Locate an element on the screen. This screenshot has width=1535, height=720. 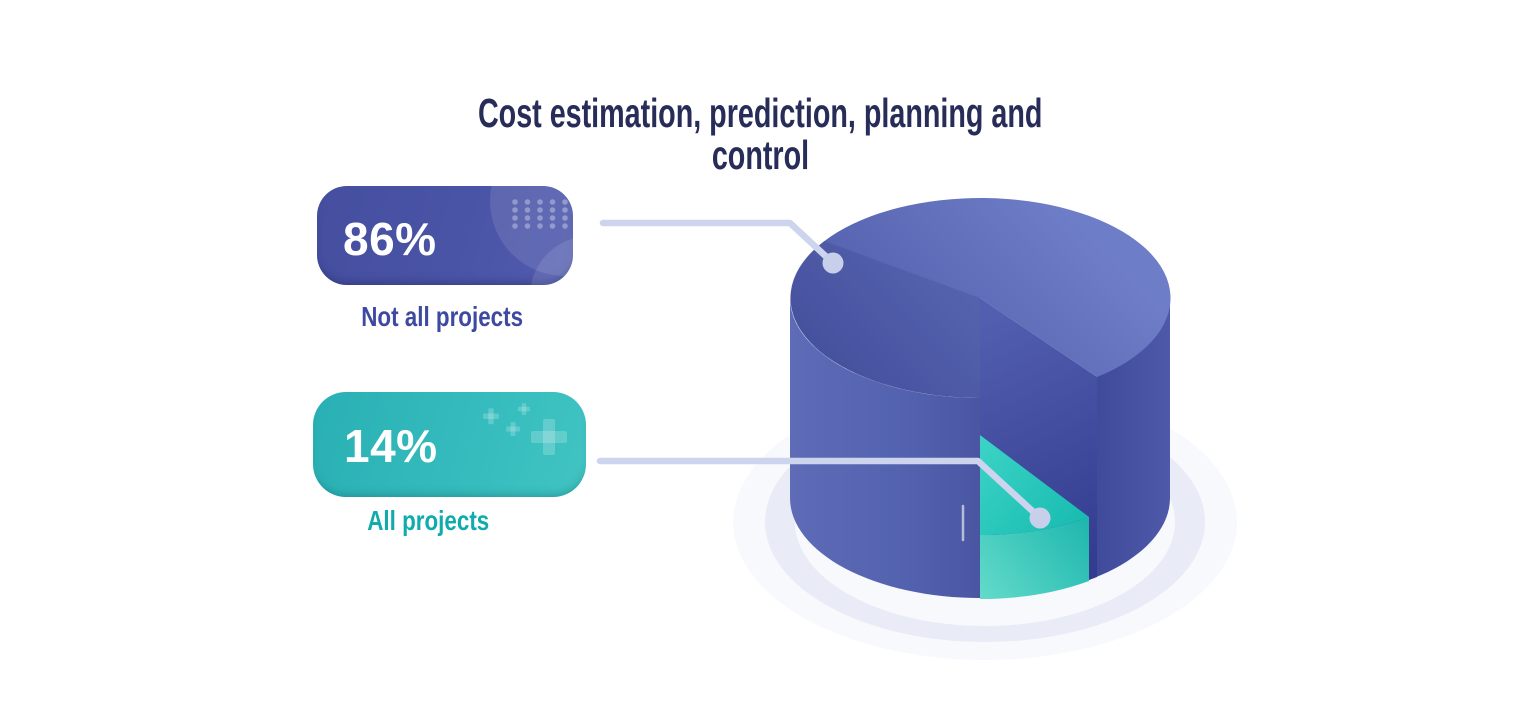
platform-ring-inner is located at coordinates (985, 522).